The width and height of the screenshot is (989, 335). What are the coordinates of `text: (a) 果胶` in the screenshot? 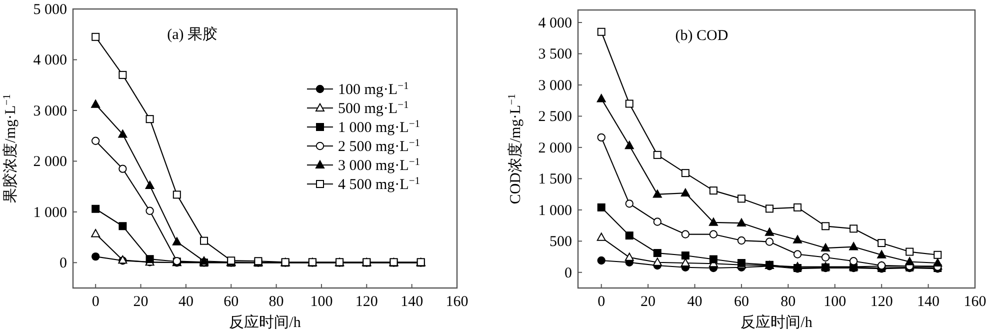 It's located at (192, 34).